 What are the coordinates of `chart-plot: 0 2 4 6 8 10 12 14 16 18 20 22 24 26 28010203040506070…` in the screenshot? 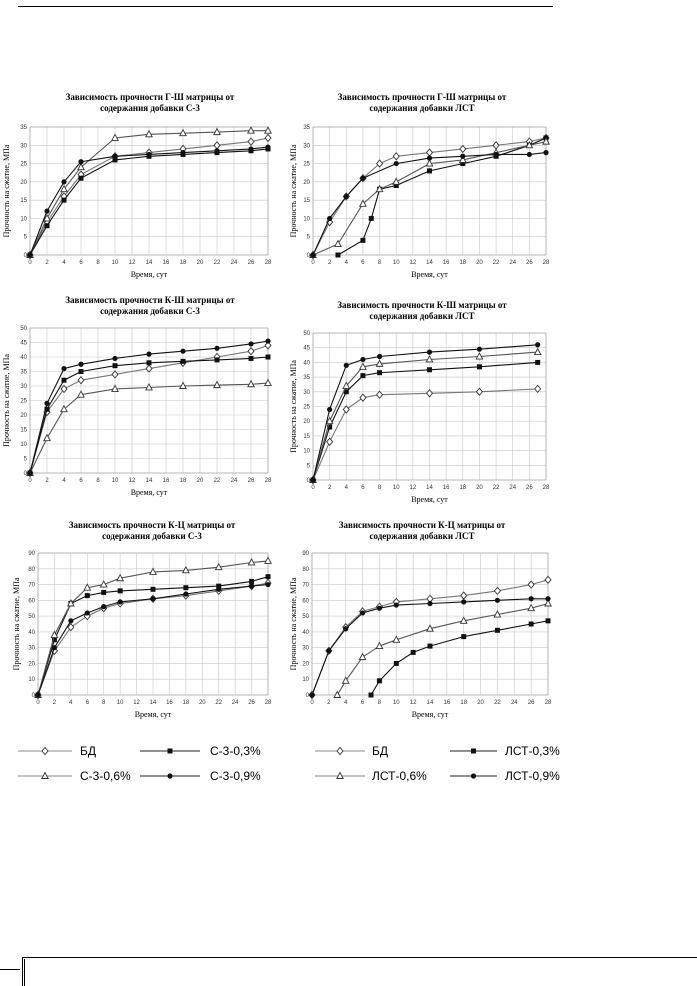 It's located at (142, 635).